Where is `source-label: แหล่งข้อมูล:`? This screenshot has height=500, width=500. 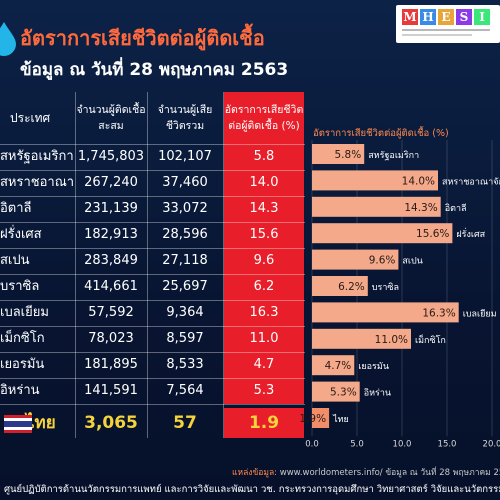
source-label: แหล่งข้อมูล: is located at coordinates (255, 473).